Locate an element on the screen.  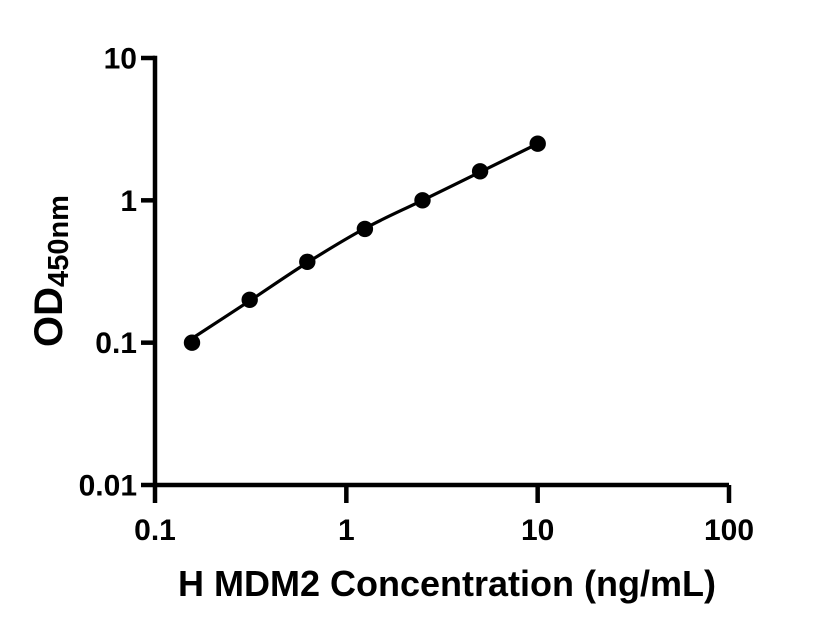
x-ticks is located at coordinates (442, 494).